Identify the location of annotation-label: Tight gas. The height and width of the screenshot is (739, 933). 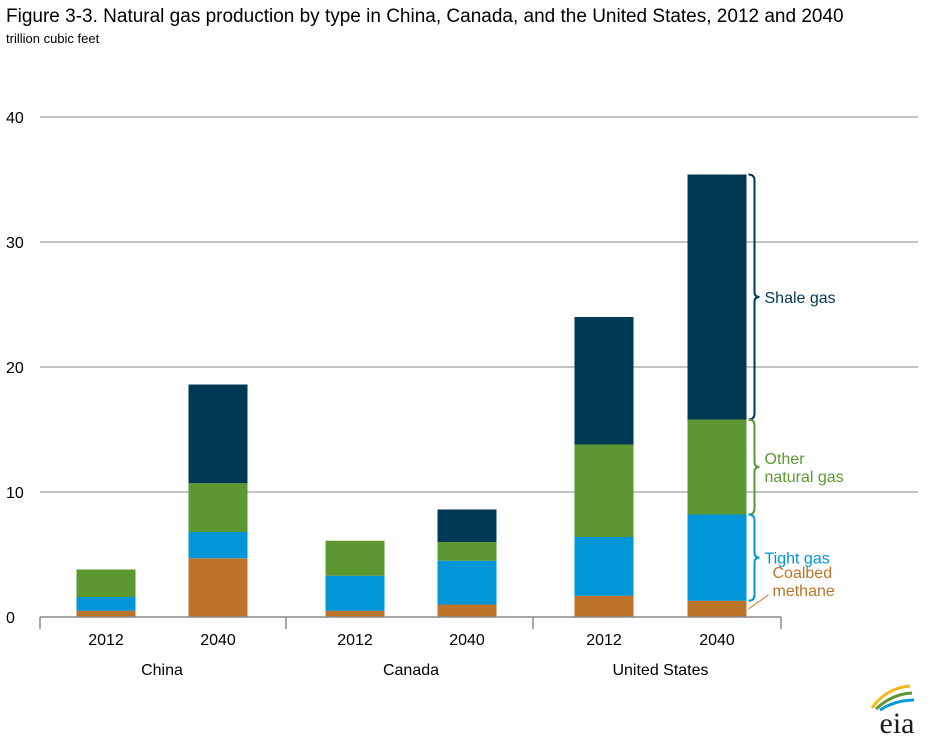
(797, 559).